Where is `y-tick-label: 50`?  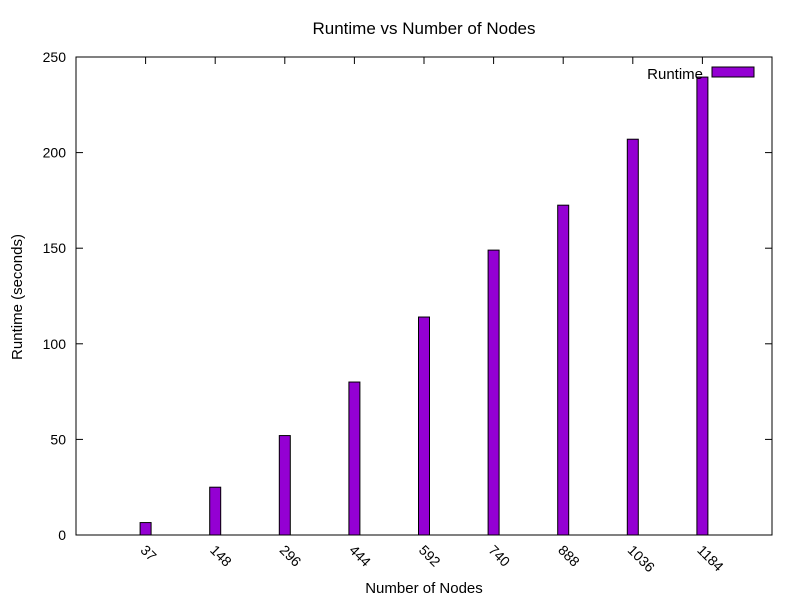 y-tick-label: 50 is located at coordinates (58, 439).